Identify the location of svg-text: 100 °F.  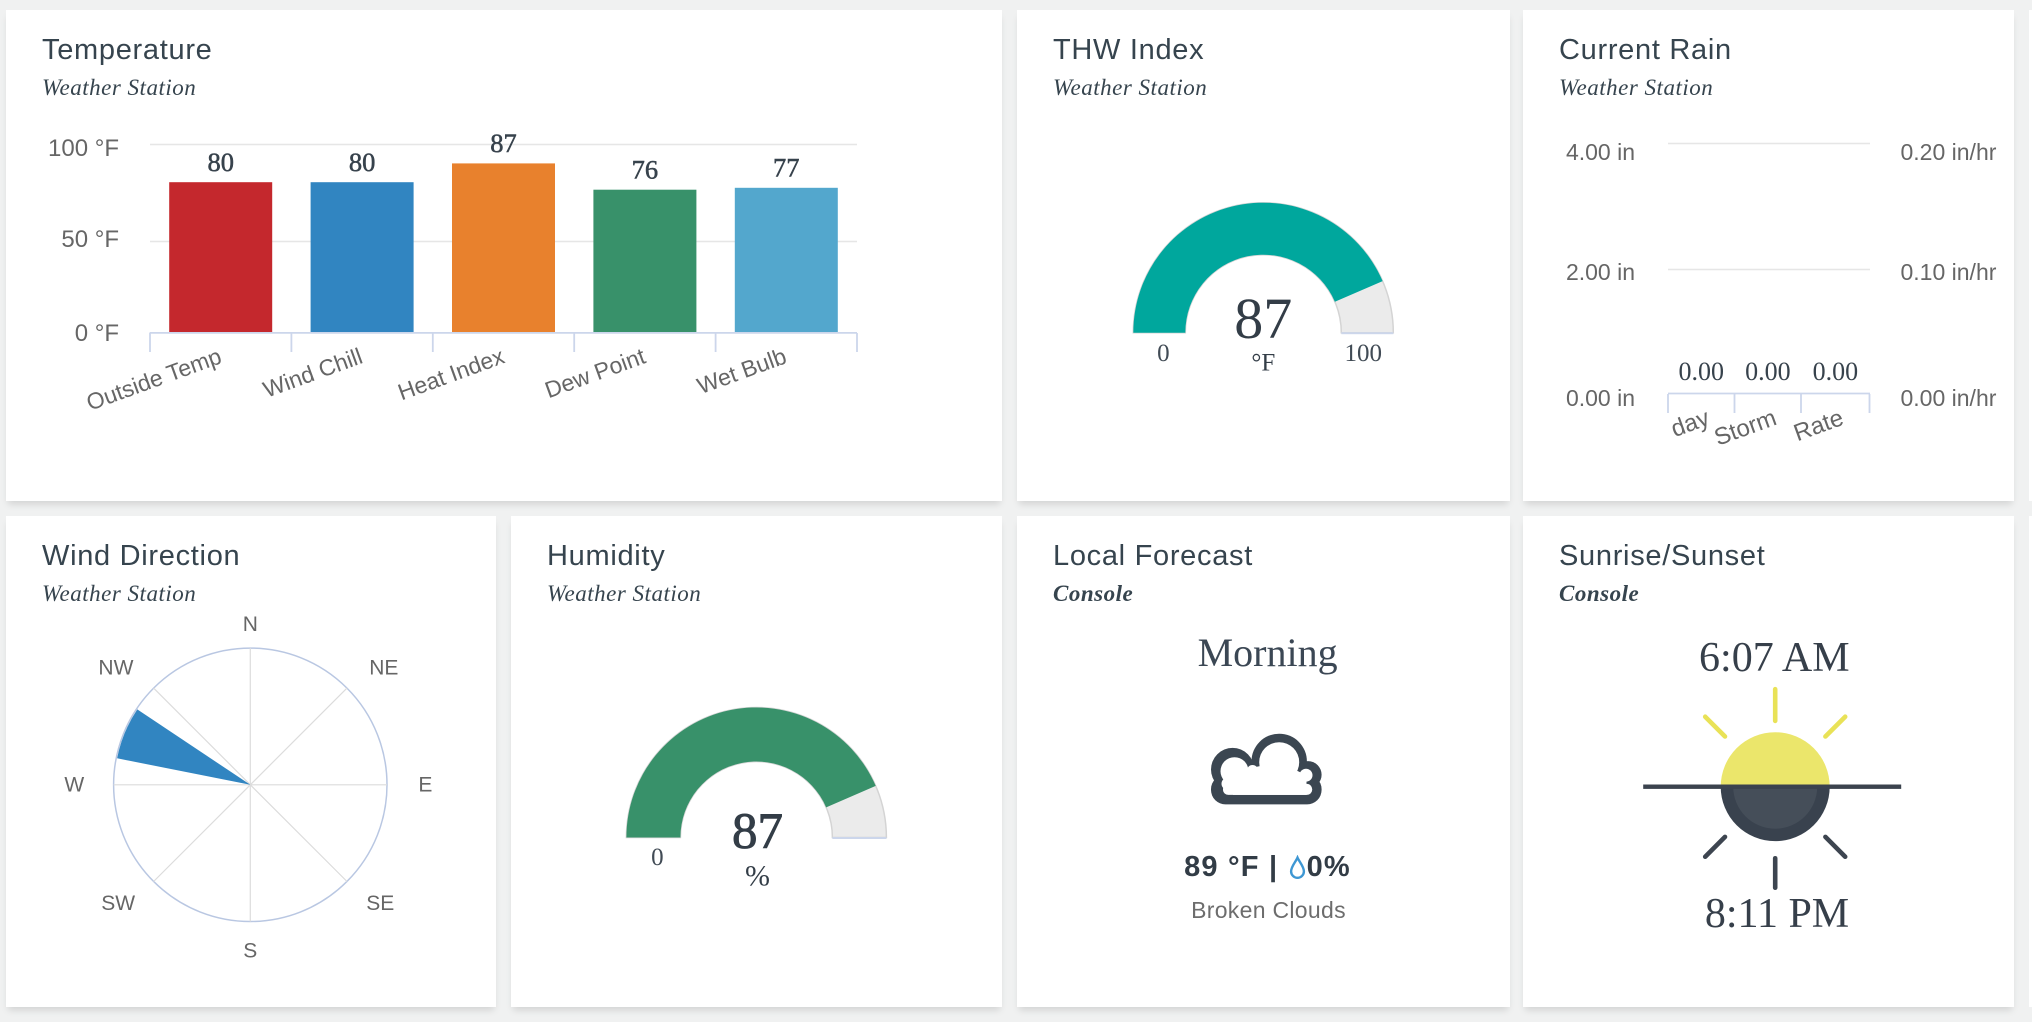
(83, 148).